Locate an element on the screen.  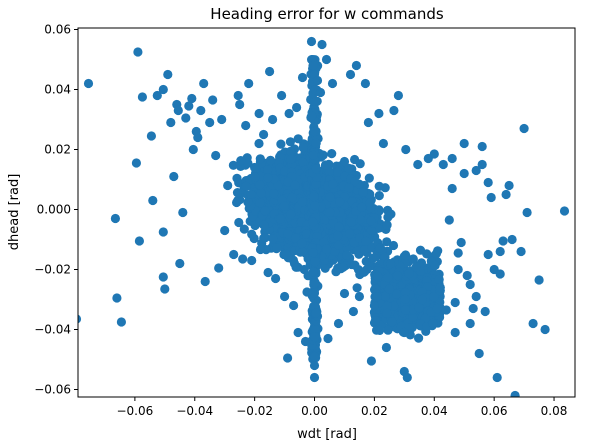
y-tick-label: 0.000 is located at coordinates (54, 210).